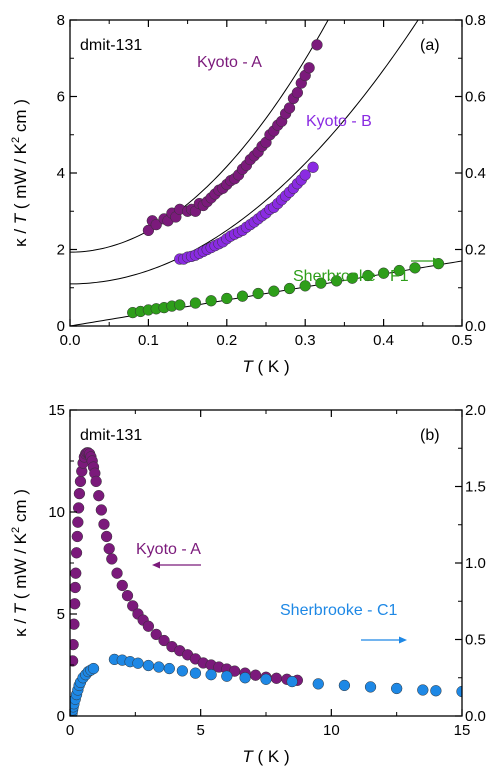 The image size is (503, 771). Describe the element at coordinates (61, 250) in the screenshot. I see `y-tick-label: 2` at that location.